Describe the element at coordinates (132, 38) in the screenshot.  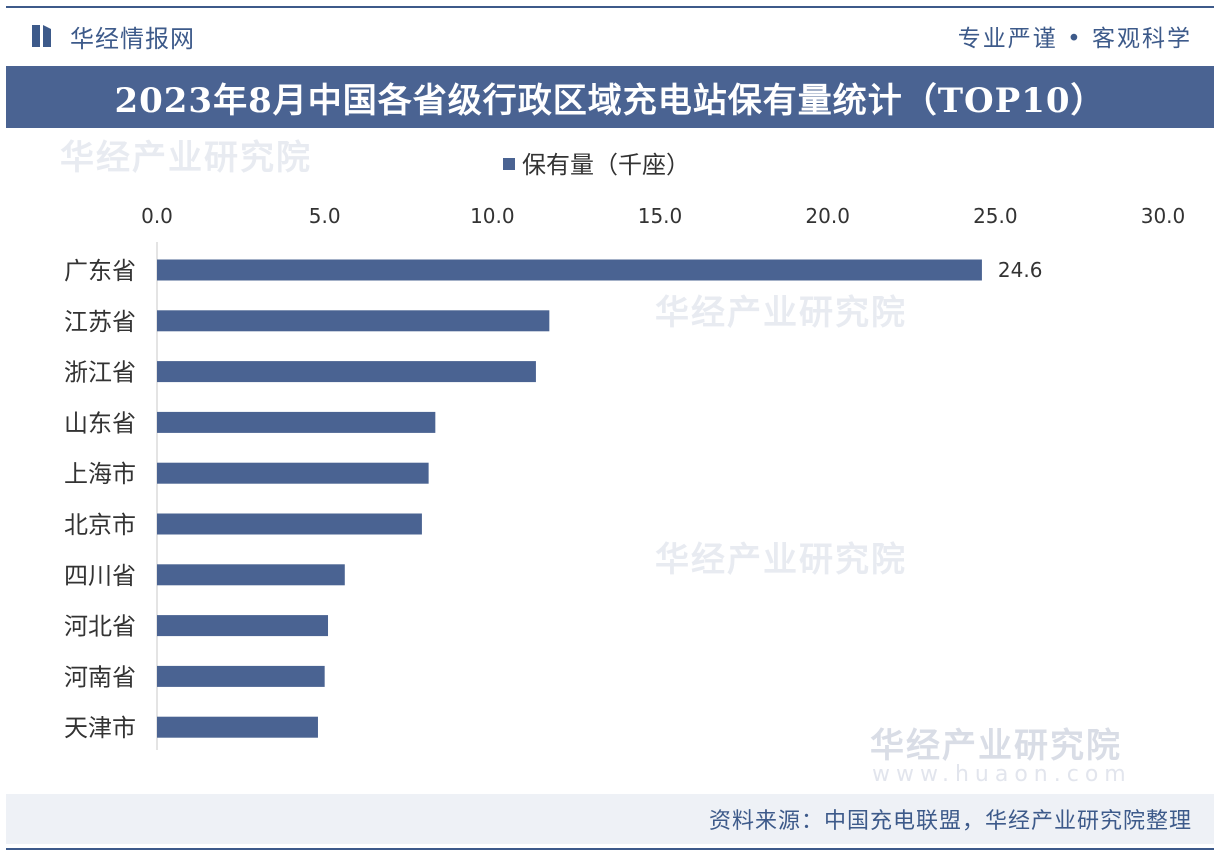
I see `brand-name: 华经情报网` at that location.